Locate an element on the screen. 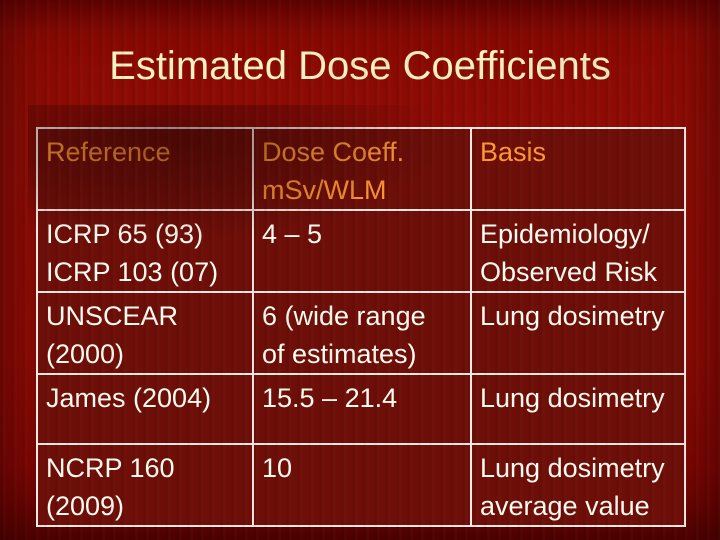  cell-dose: 6 (wide range of estimates) is located at coordinates (362, 333).